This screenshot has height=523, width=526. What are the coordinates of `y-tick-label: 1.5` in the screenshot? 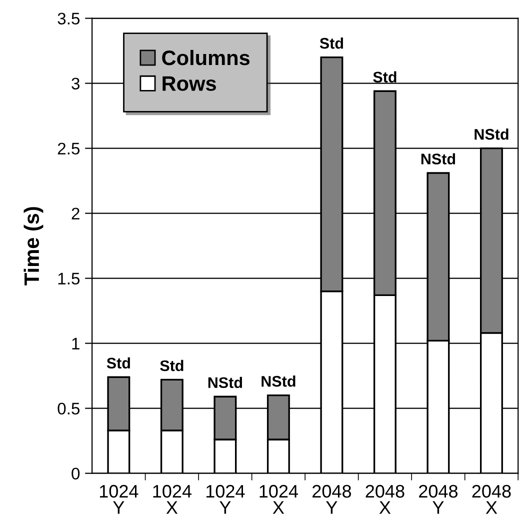 It's located at (69, 278).